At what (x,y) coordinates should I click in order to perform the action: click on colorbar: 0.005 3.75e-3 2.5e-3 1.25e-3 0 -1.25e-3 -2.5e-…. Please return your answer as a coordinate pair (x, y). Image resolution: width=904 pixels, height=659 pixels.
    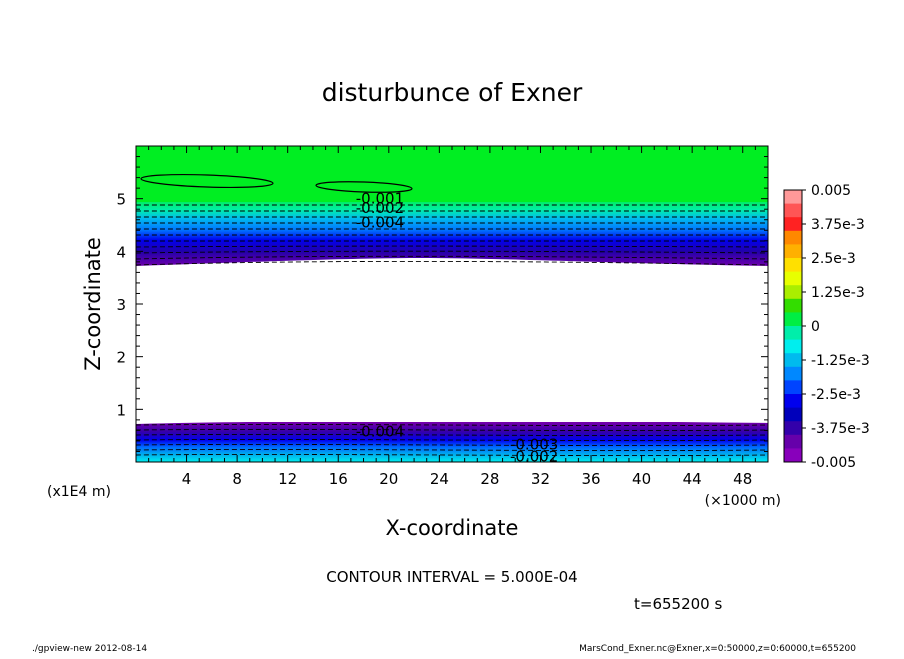
    Looking at the image, I should click on (826, 327).